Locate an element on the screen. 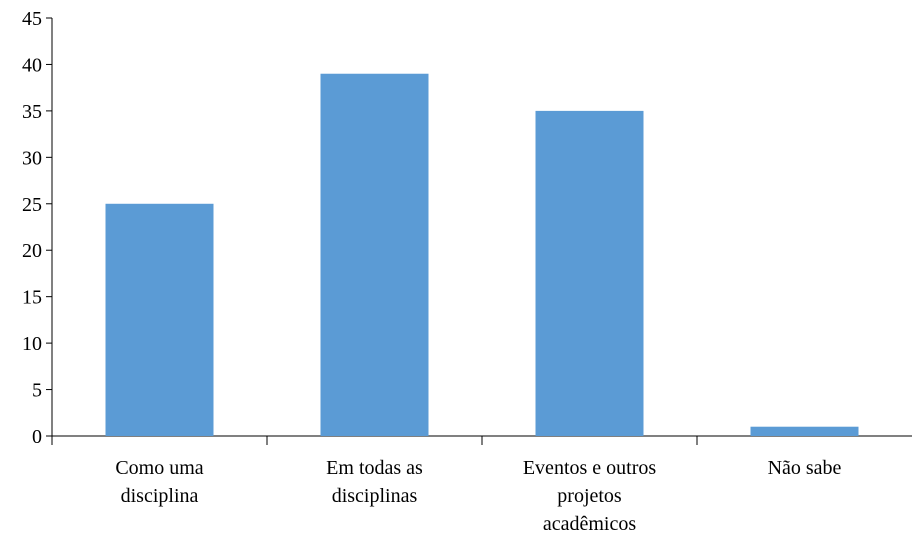 The width and height of the screenshot is (912, 545). category-label-3: Eventos e outros projetos acadêmicos is located at coordinates (590, 496).